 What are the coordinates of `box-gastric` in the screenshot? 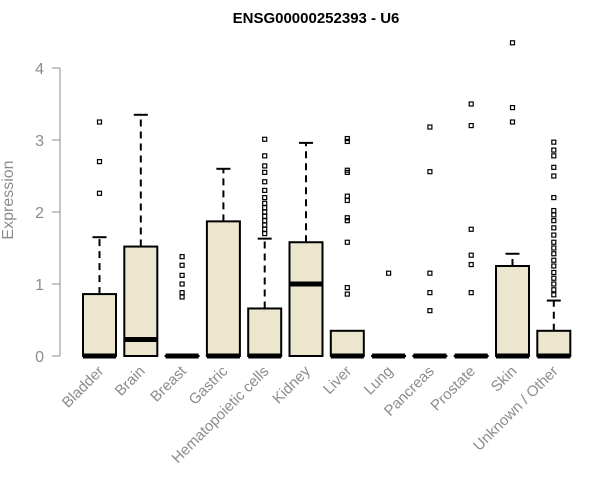 It's located at (223, 263).